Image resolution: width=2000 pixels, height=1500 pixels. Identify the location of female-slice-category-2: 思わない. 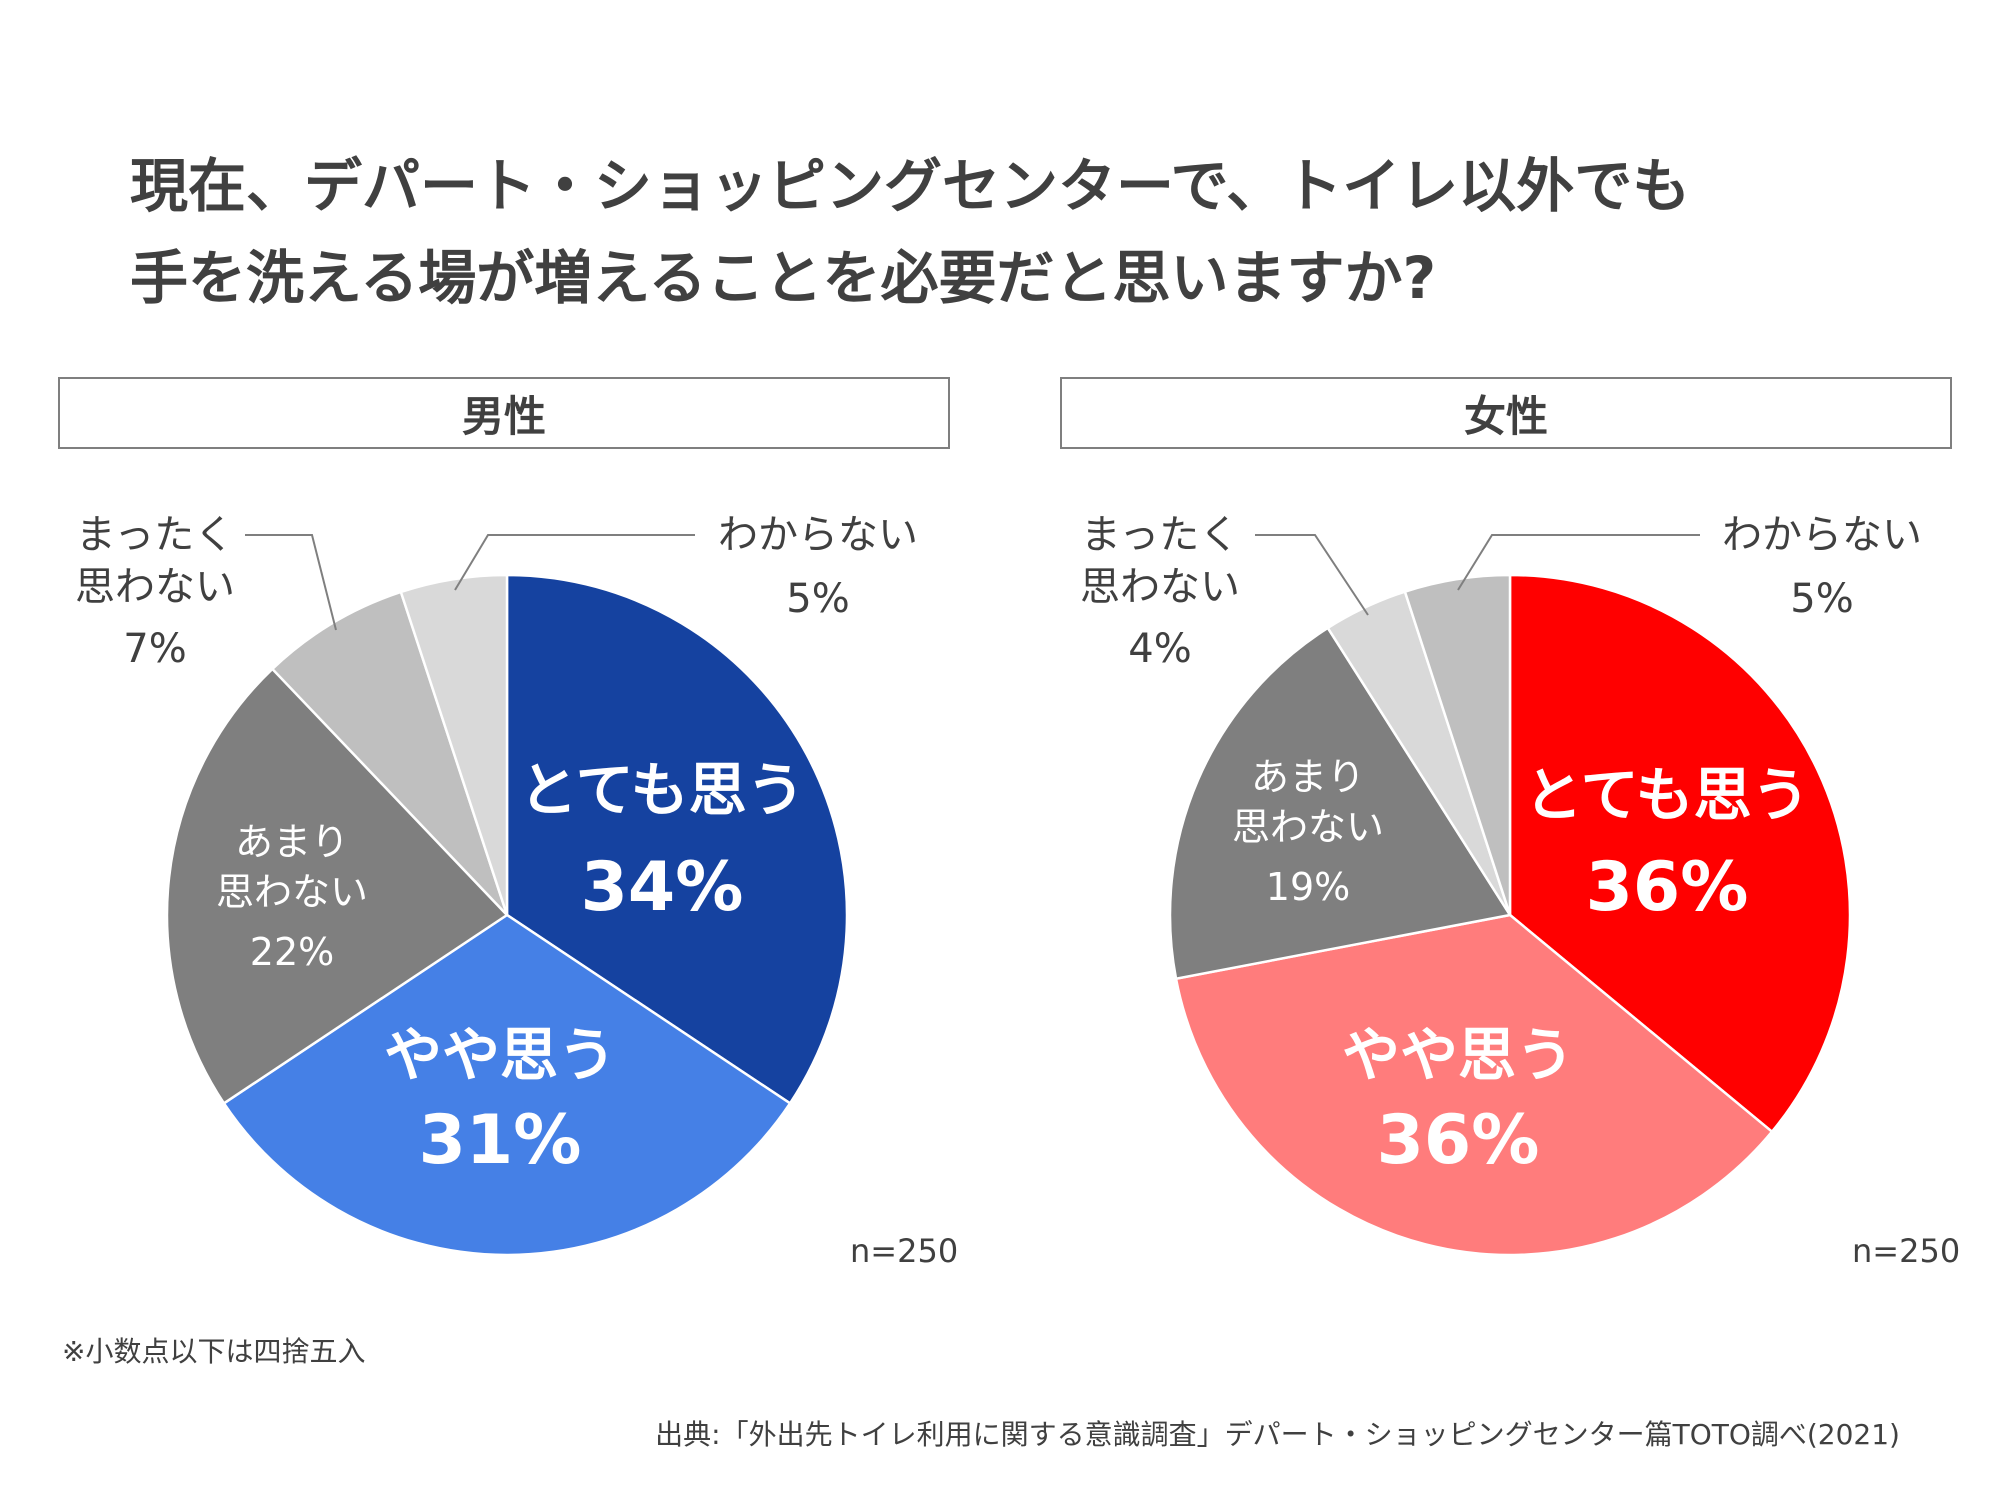
(1308, 827).